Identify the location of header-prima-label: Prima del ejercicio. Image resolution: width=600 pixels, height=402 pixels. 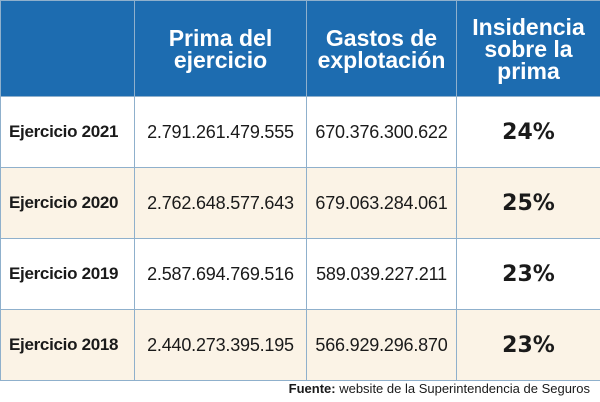
(220, 48).